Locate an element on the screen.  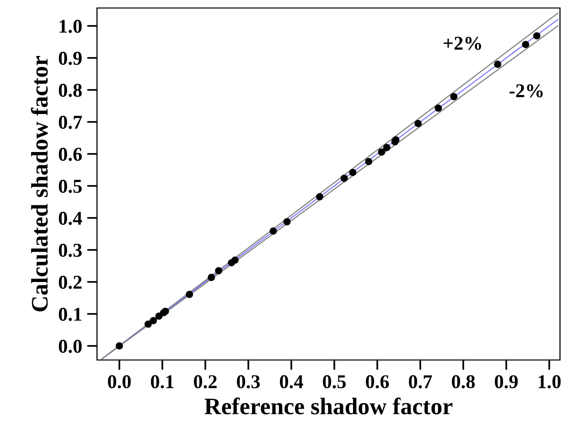
x-tick-label: 1.0 is located at coordinates (549, 381).